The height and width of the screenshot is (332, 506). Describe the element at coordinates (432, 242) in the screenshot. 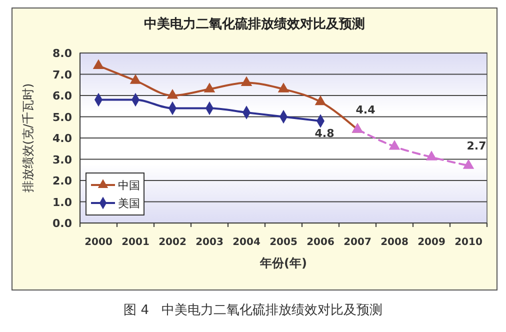

I see `x-tick-label: 2009` at that location.